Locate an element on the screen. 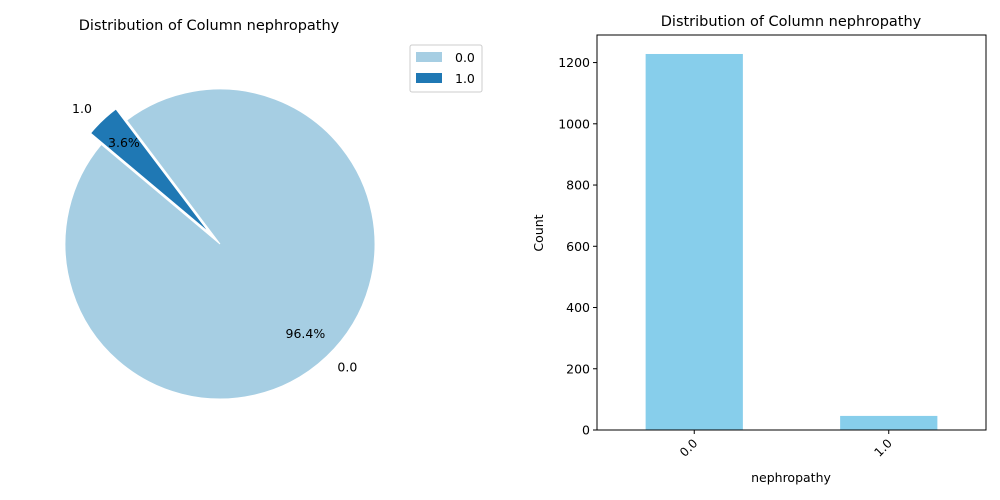 The width and height of the screenshot is (1000, 500). pie-pct-1.0: 3.6% is located at coordinates (124, 142).